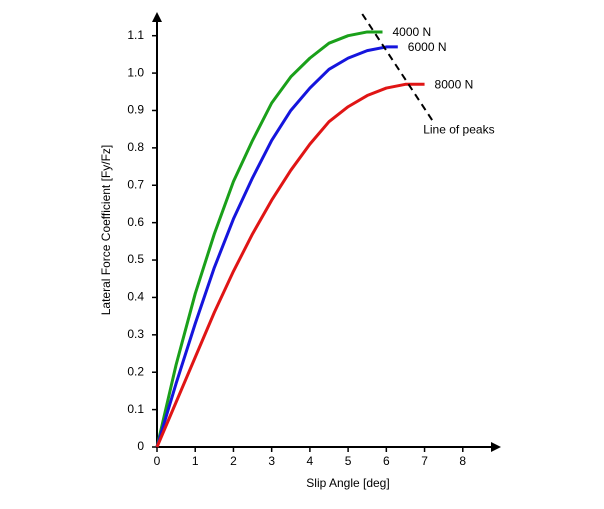 This screenshot has height=509, width=604. What do you see at coordinates (424, 461) in the screenshot?
I see `x-tick-label: 7` at bounding box center [424, 461].